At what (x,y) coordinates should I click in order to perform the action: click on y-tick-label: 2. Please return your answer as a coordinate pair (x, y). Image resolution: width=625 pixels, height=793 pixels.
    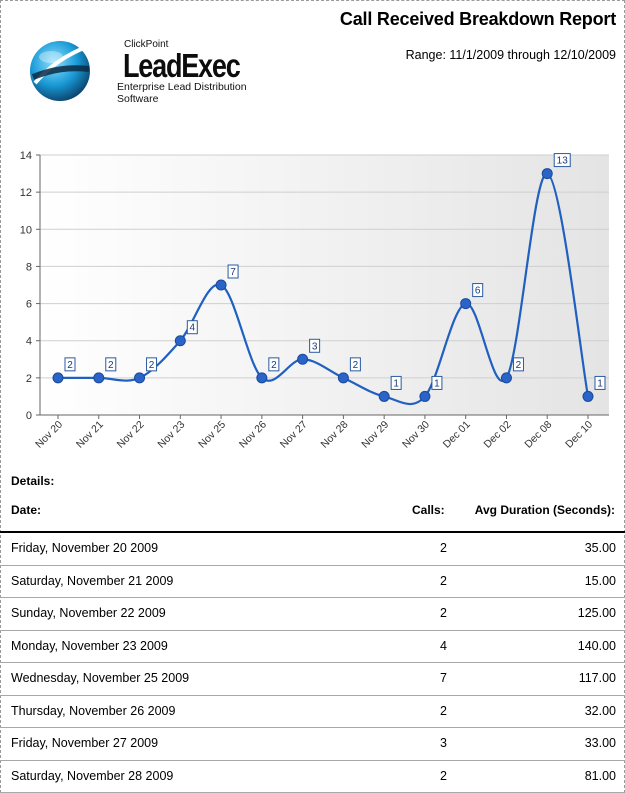
    Looking at the image, I should click on (29, 379).